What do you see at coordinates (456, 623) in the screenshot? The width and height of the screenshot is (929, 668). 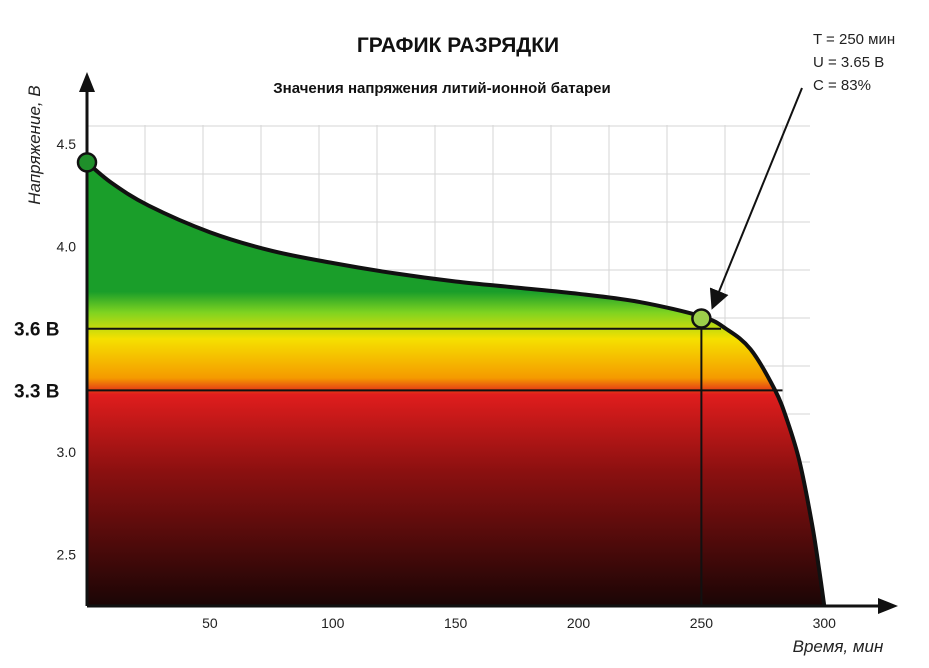 I see `x-tick-label: 150` at bounding box center [456, 623].